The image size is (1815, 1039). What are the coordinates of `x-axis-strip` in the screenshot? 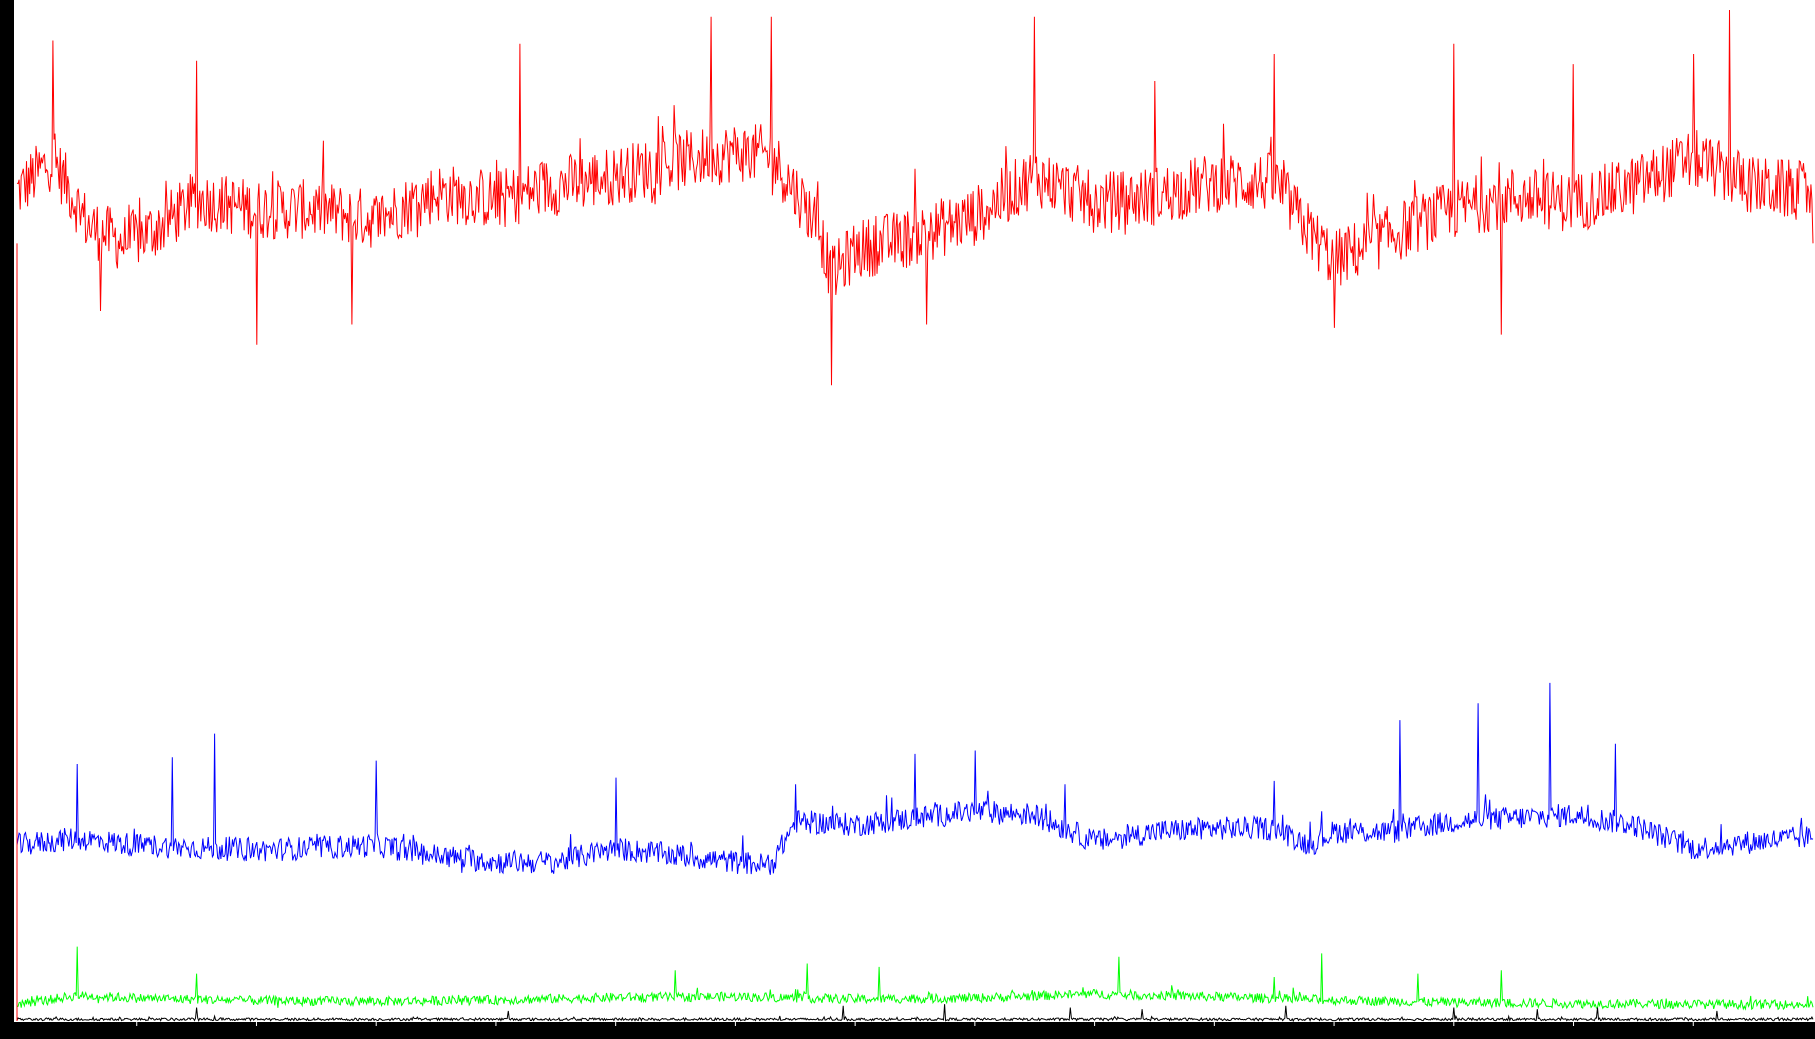 It's located at (907, 1030).